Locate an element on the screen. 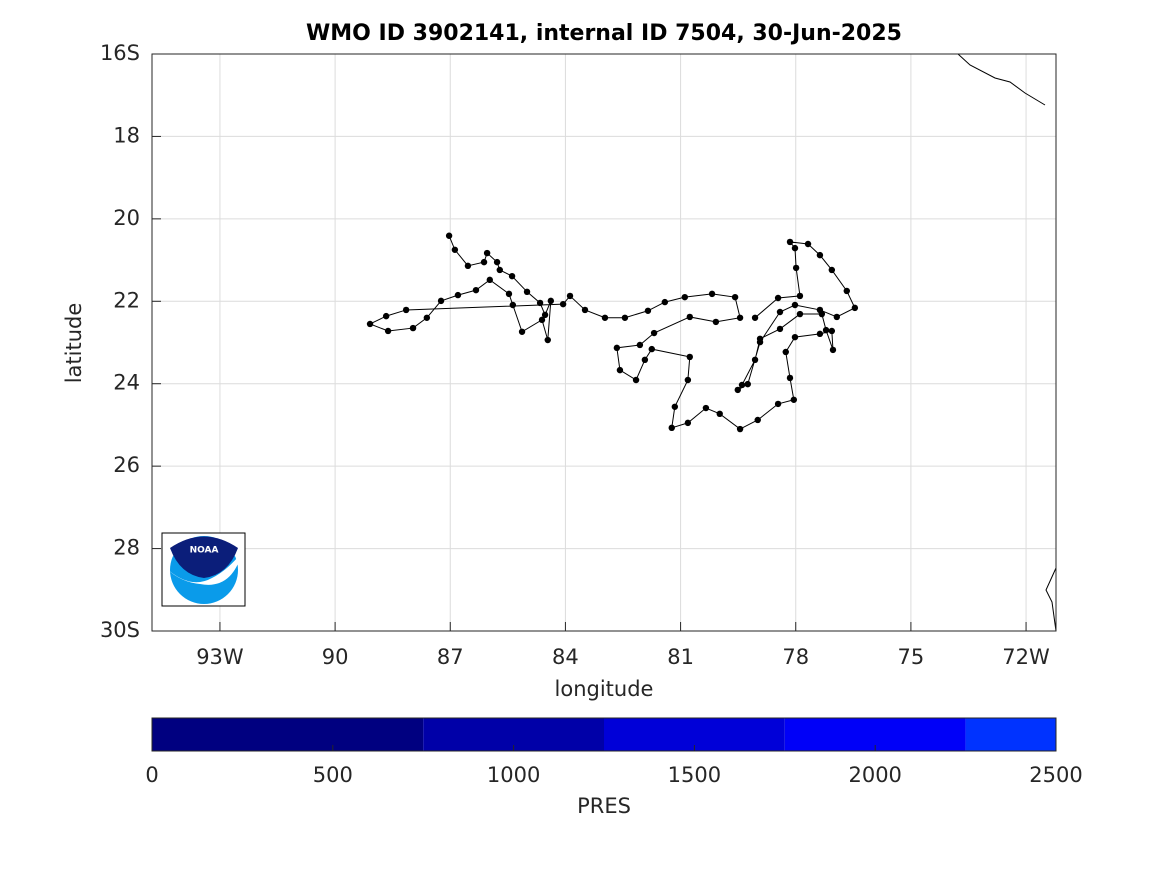  colorbar is located at coordinates (604, 734).